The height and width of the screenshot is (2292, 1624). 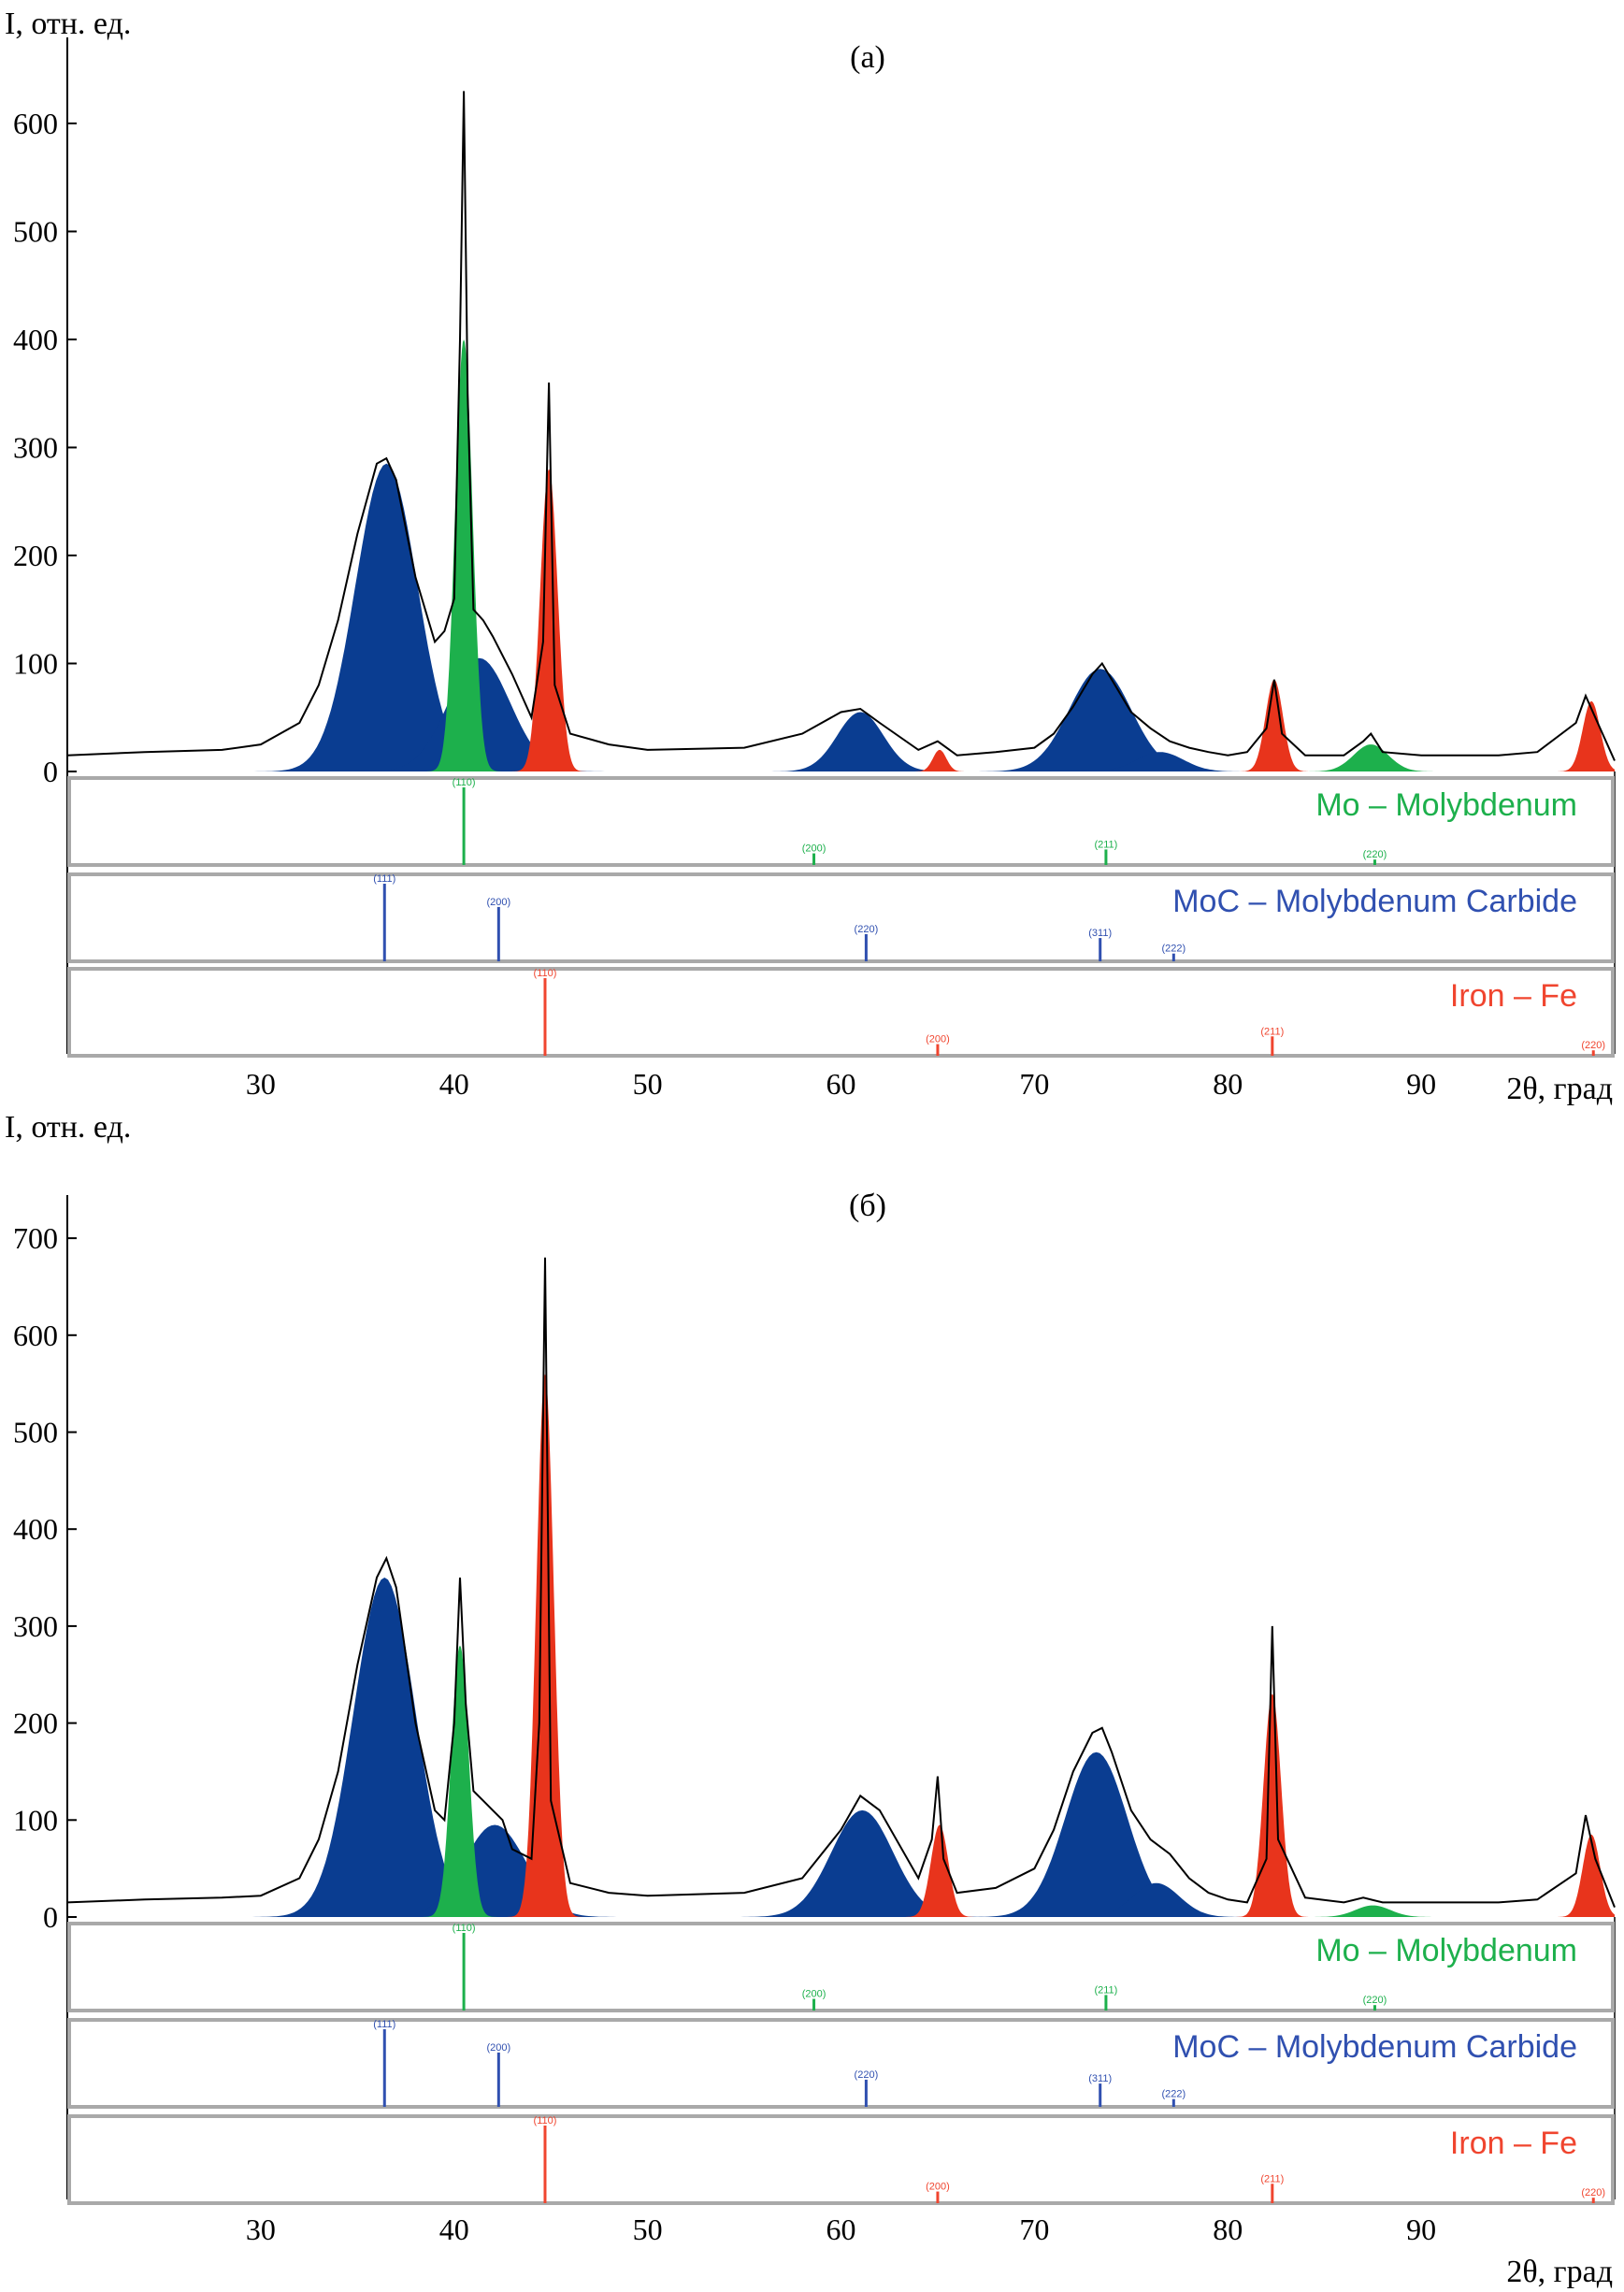 I want to click on panel-a-xlabel: 2θ, град, so click(x=1559, y=1089).